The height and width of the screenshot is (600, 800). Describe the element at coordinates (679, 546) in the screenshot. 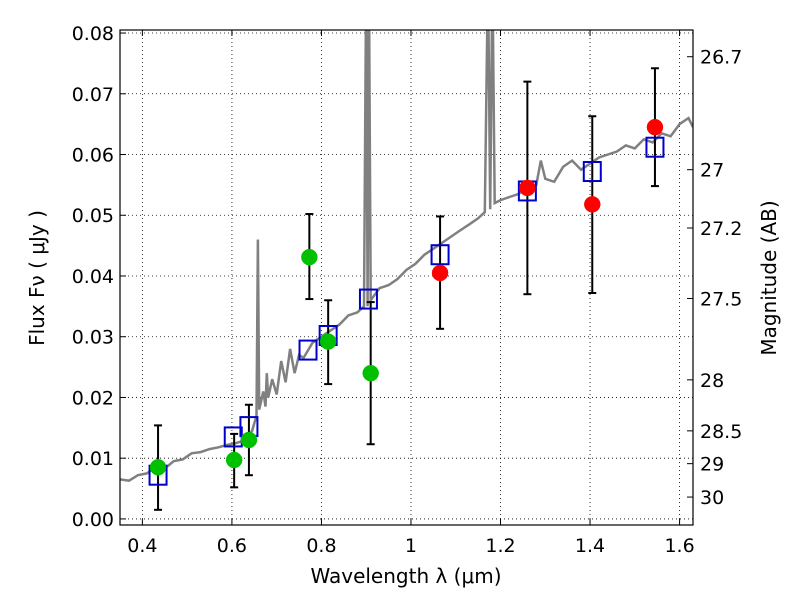

I see `x-tick-label: 1.6` at that location.